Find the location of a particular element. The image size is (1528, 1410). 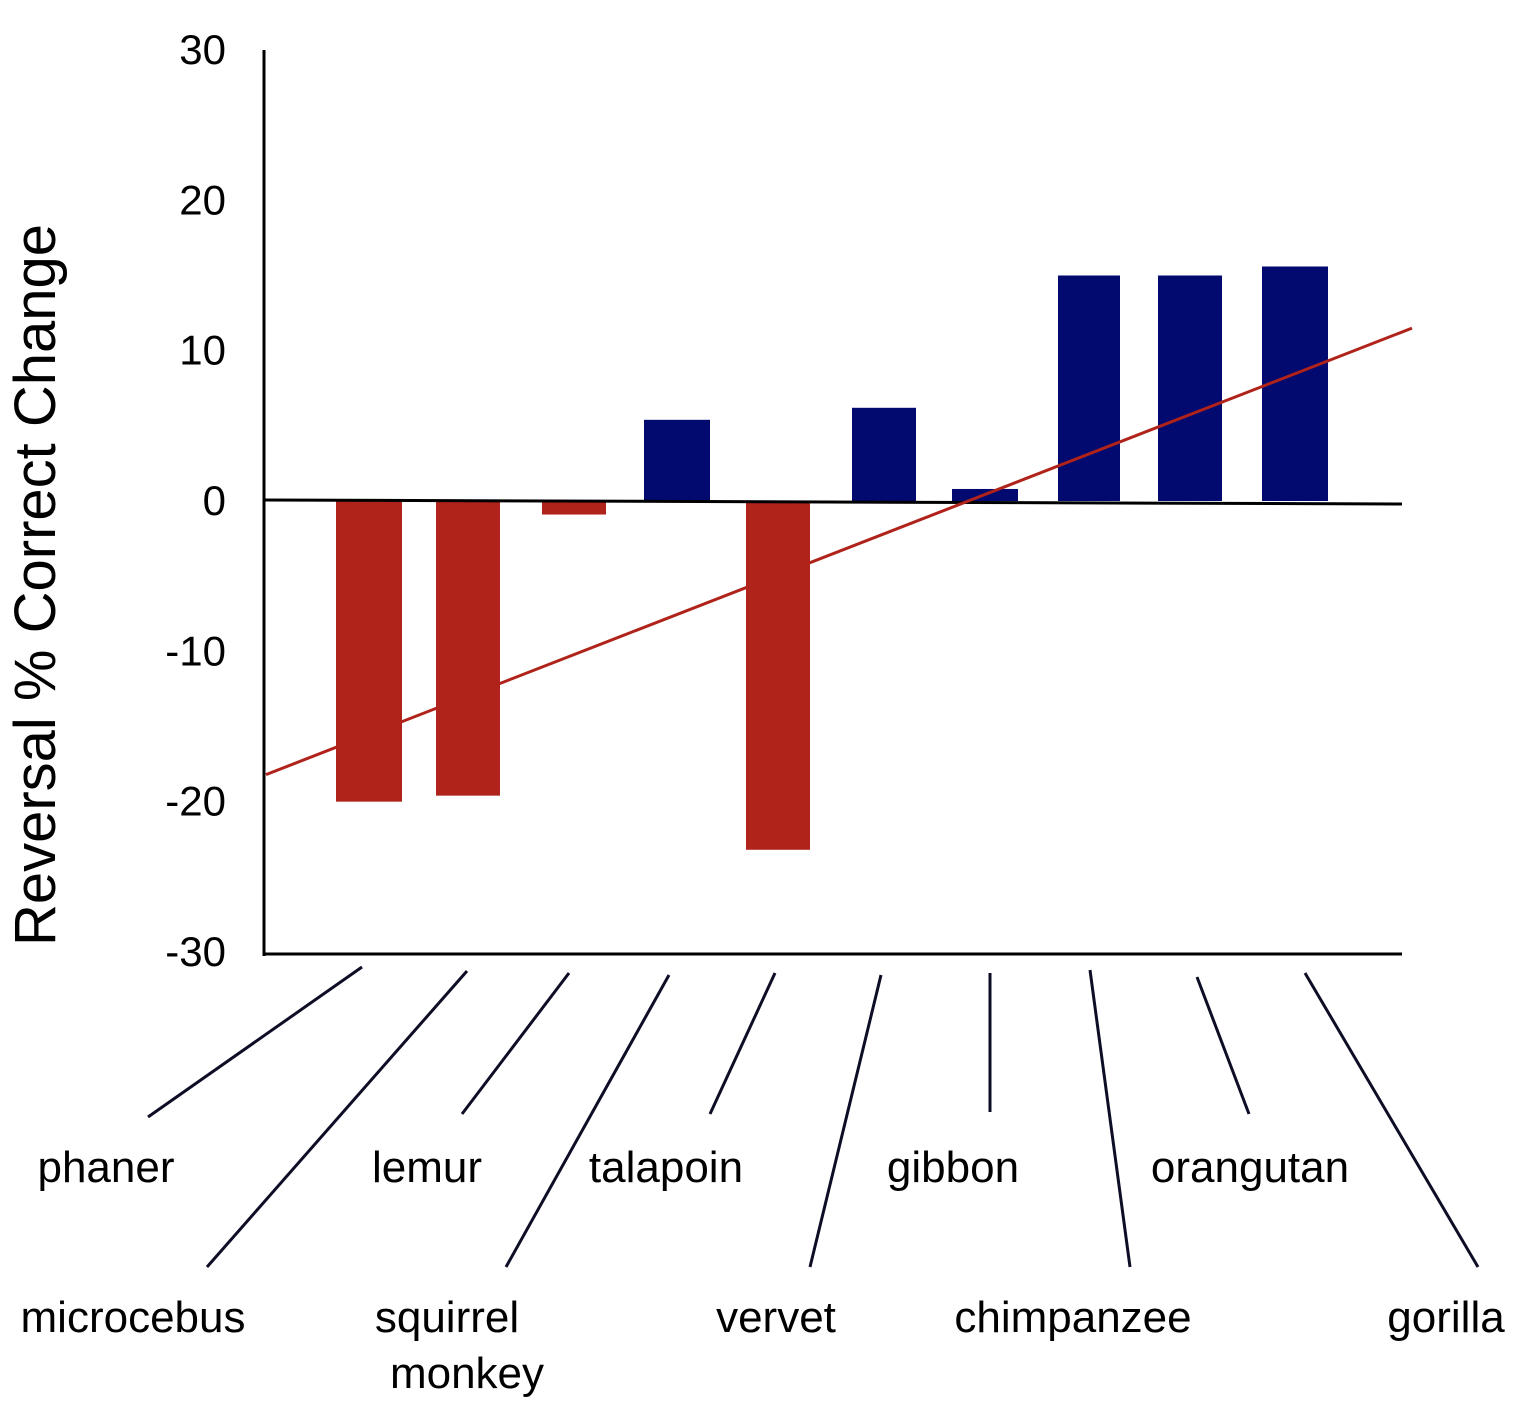

zero-line is located at coordinates (833, 502).